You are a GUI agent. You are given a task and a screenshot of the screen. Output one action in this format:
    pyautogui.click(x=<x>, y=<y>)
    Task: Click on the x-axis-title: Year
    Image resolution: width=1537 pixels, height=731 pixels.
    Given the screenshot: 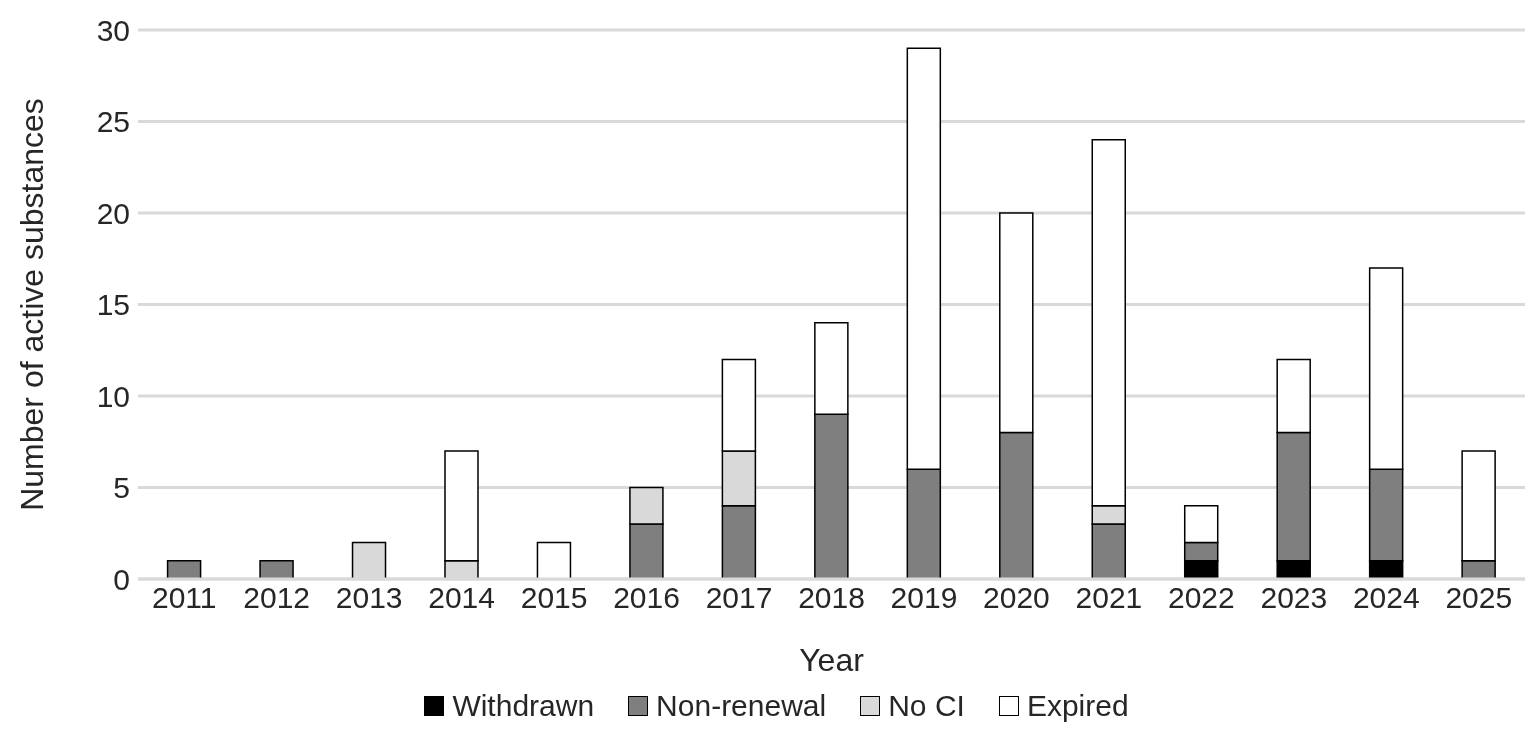 What is the action you would take?
    pyautogui.click(x=832, y=660)
    